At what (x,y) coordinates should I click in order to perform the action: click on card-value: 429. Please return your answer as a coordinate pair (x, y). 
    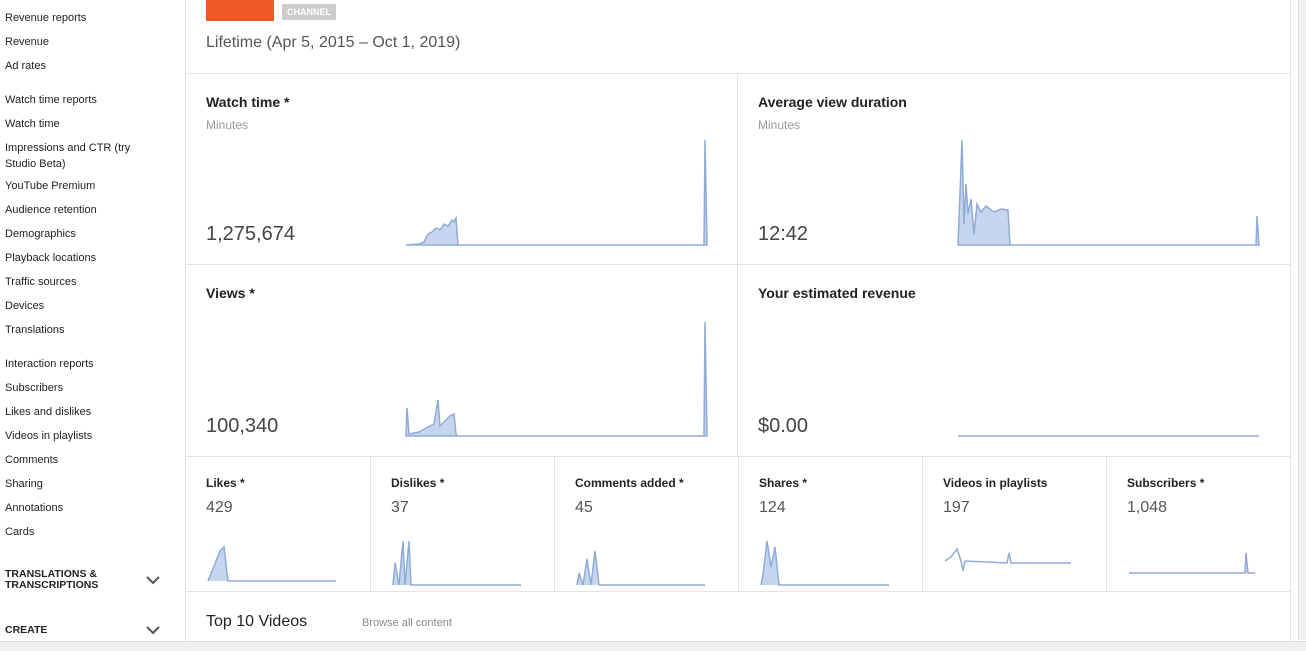
    Looking at the image, I should click on (219, 507).